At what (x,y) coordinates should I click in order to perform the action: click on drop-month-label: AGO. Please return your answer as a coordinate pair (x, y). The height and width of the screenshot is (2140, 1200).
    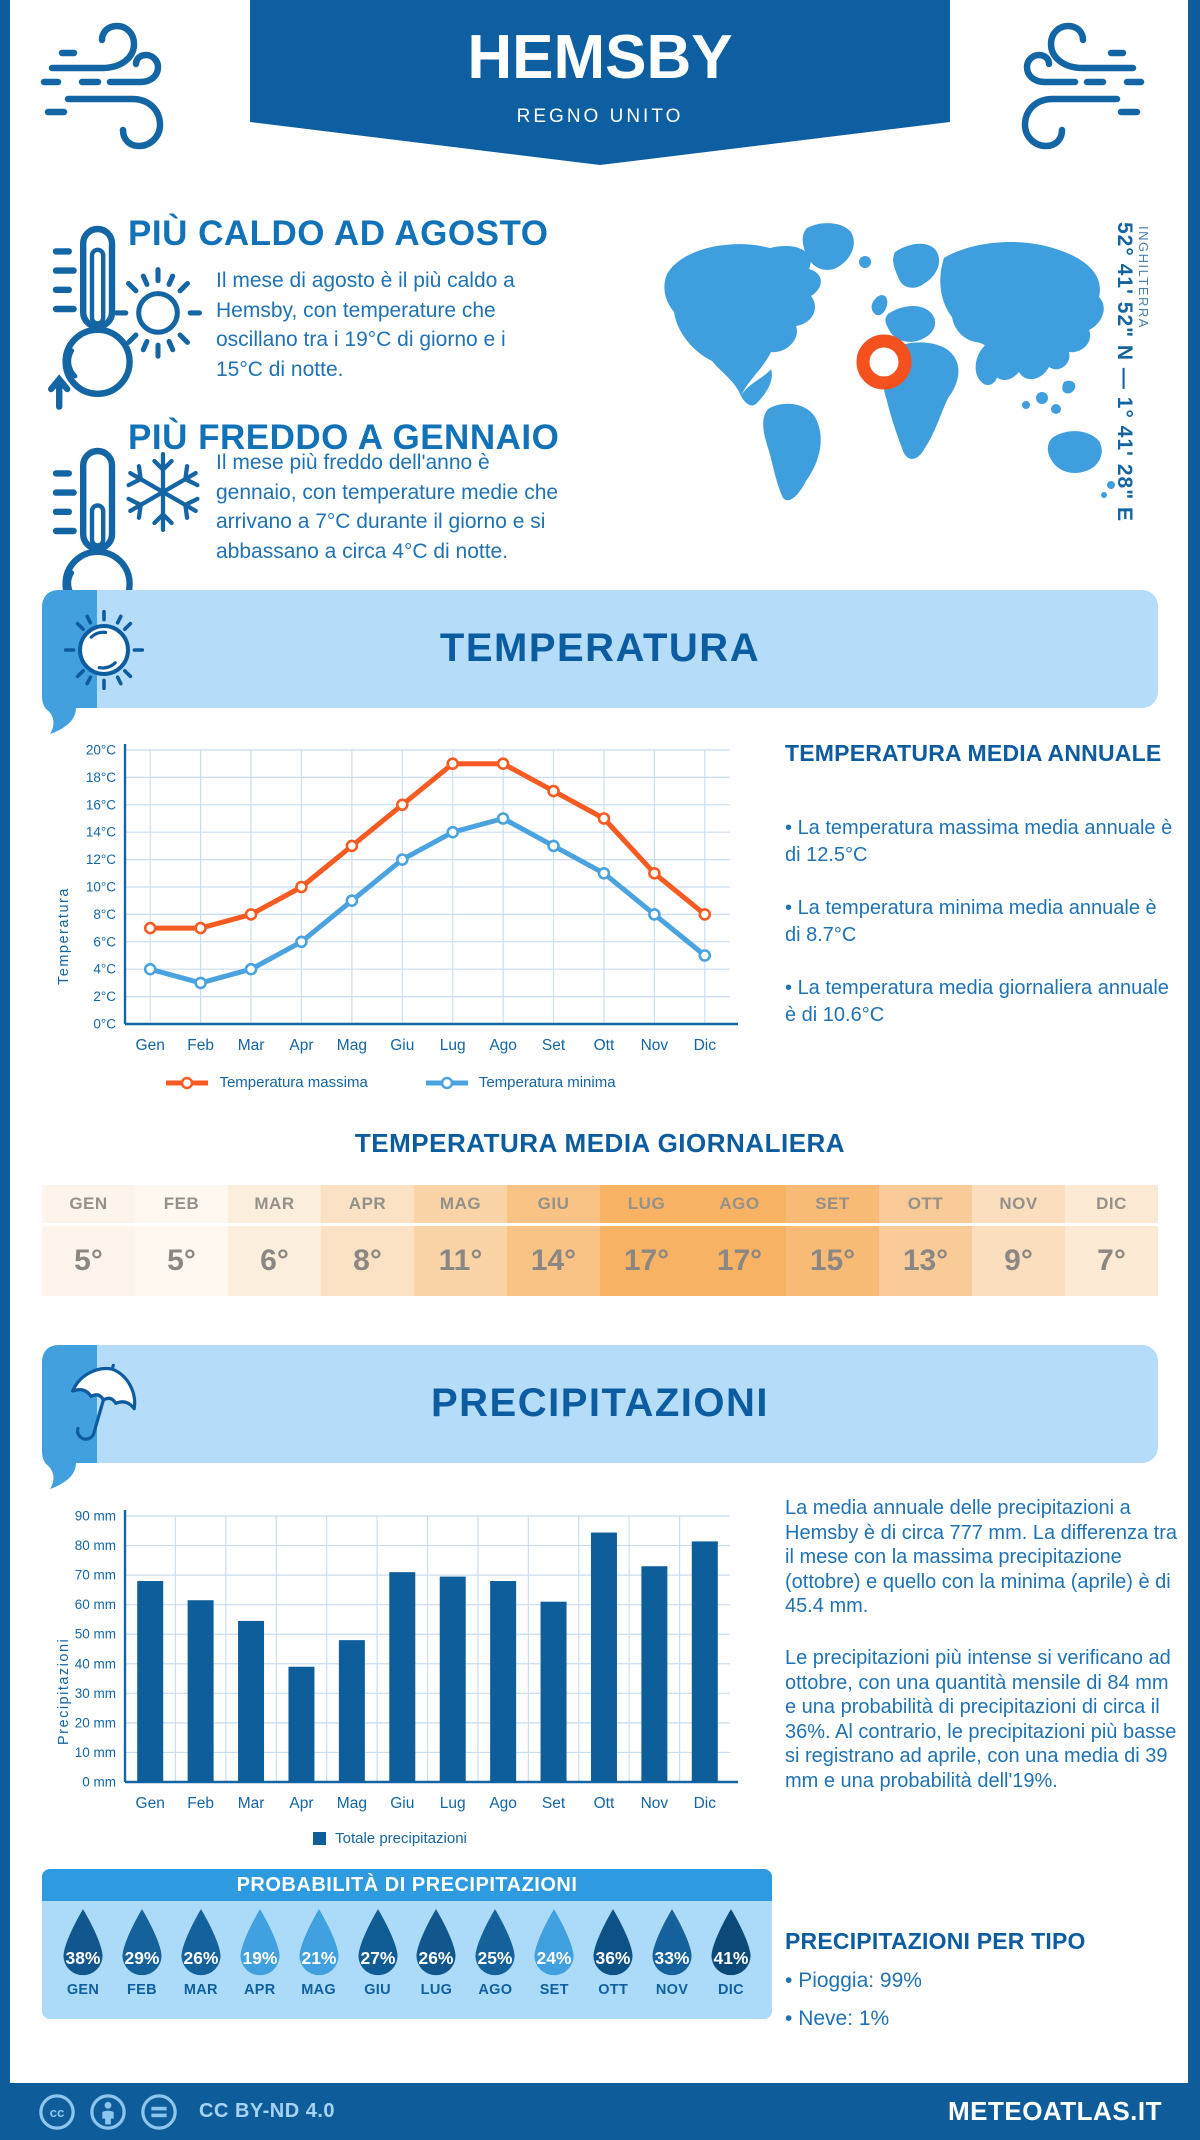
    Looking at the image, I should click on (495, 1990).